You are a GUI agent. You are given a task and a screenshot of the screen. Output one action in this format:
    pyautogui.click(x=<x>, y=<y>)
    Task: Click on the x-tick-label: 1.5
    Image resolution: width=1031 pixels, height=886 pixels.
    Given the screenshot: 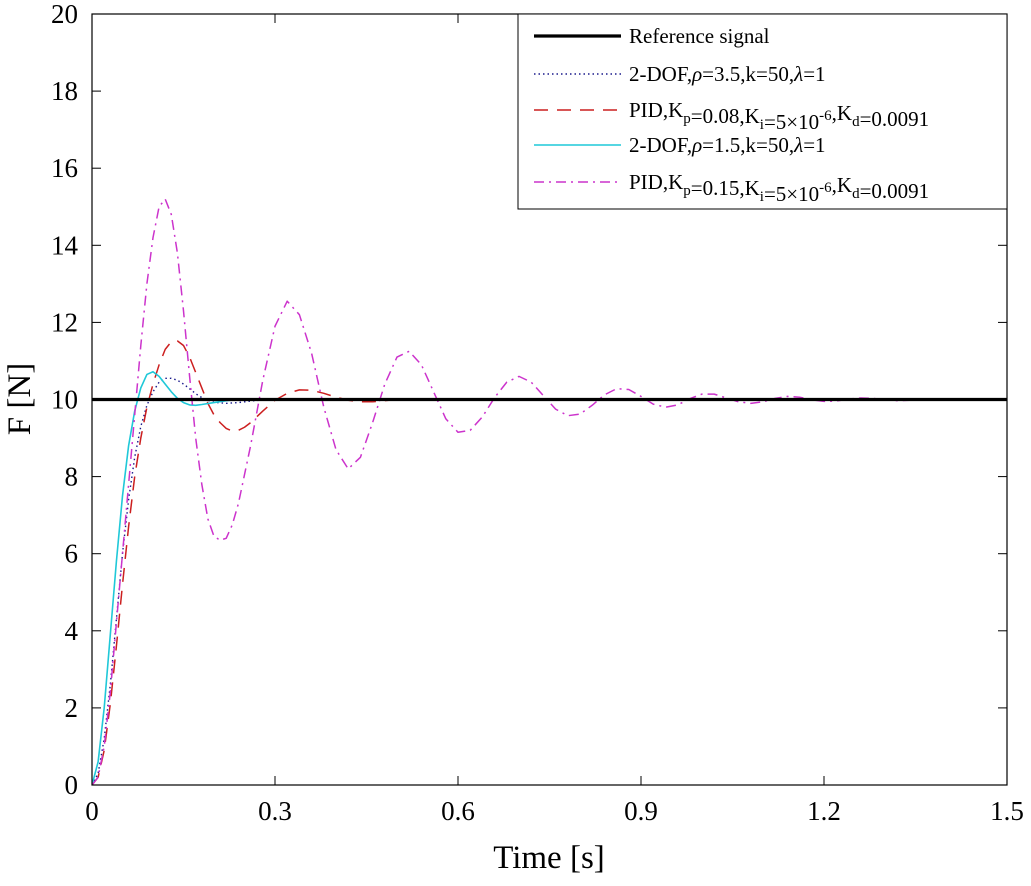 What is the action you would take?
    pyautogui.click(x=1007, y=811)
    